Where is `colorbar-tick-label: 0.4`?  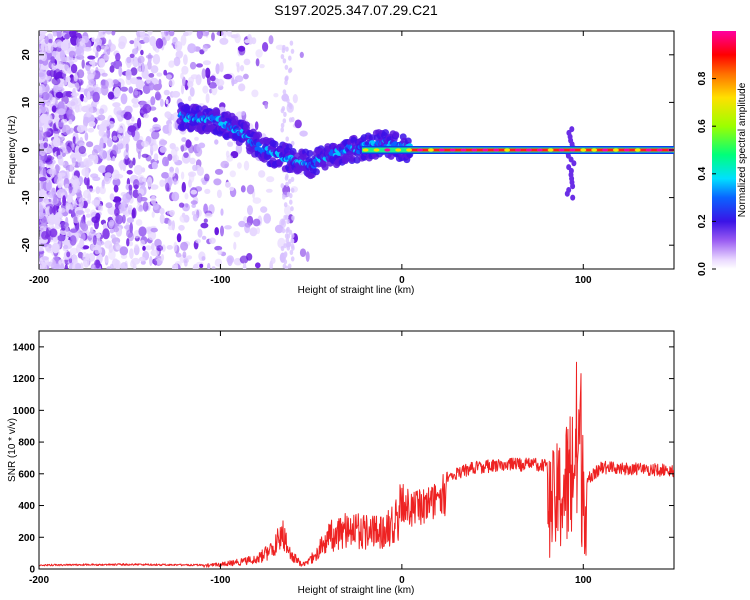
colorbar-tick-label: 0.4 is located at coordinates (702, 173).